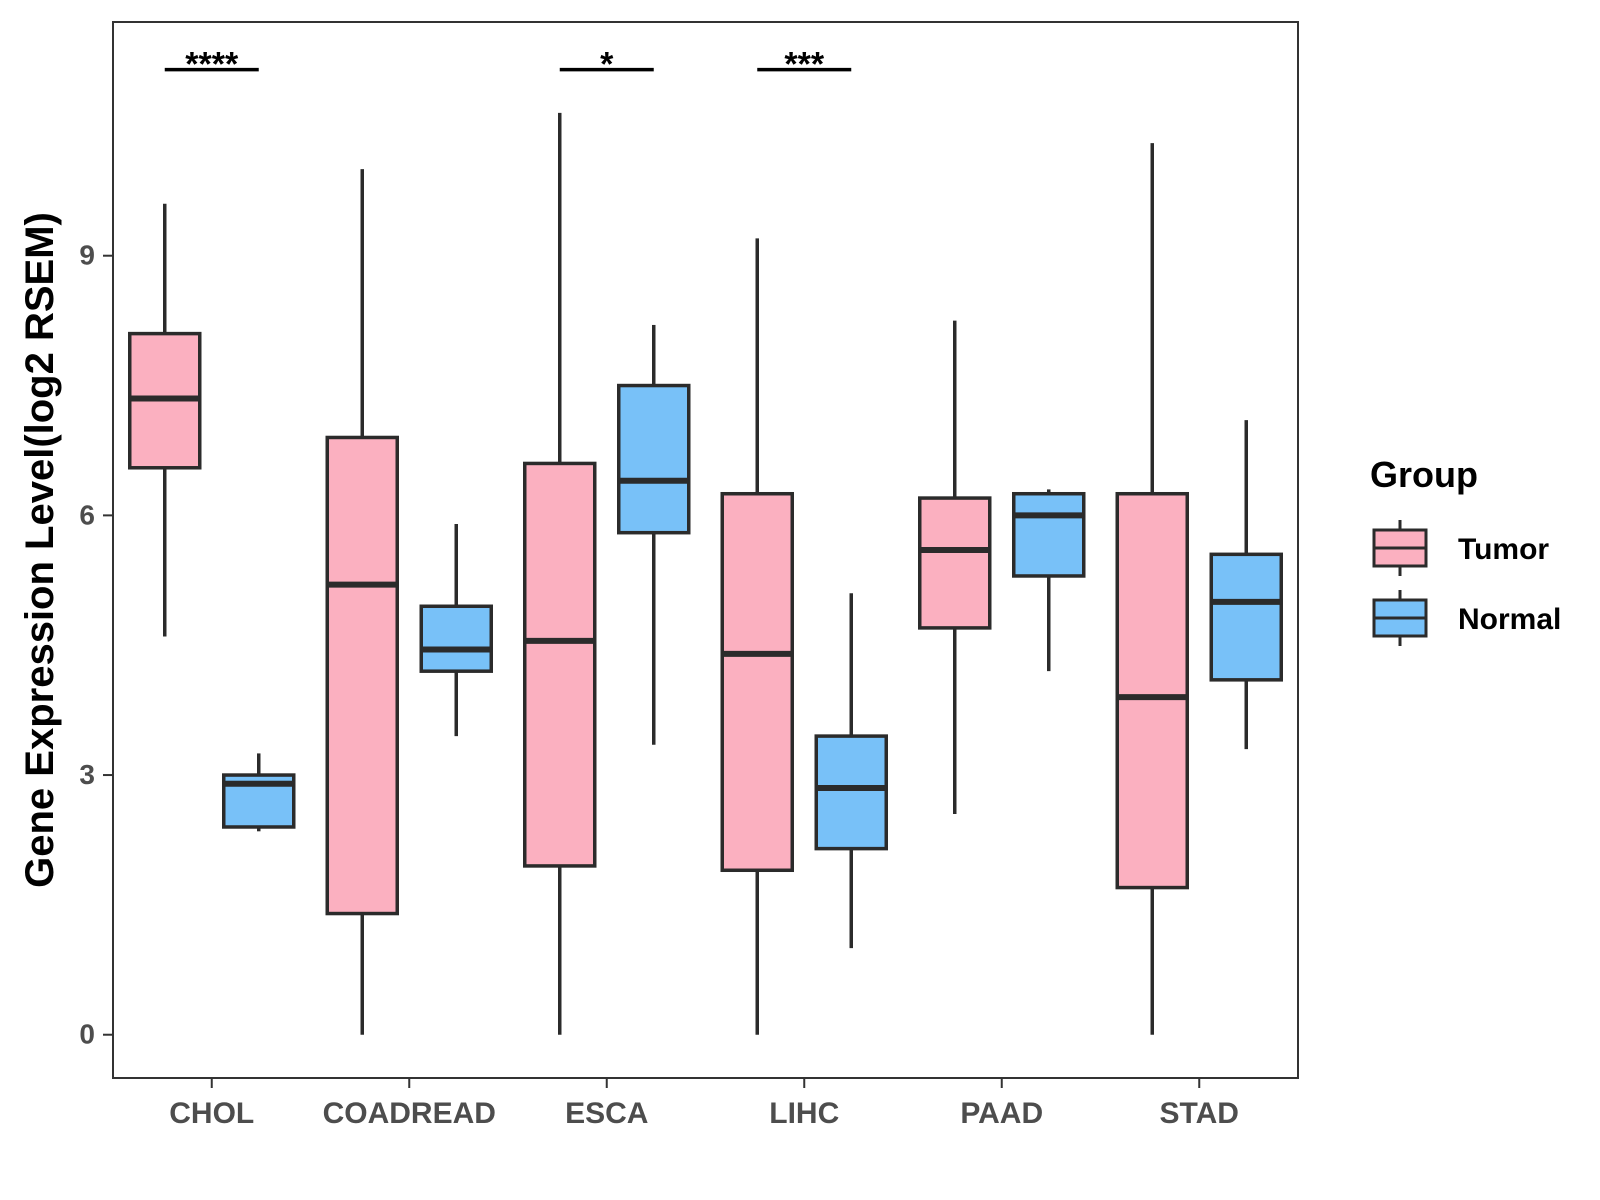 This screenshot has height=1200, width=1600. I want to click on box-normal-coadread, so click(456, 638).